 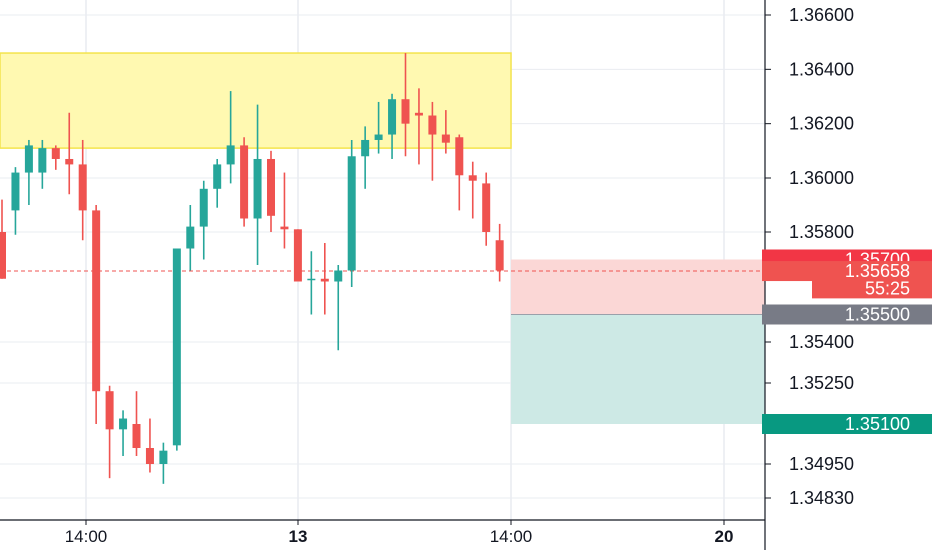 I want to click on time-tick-label: 13, so click(x=298, y=536).